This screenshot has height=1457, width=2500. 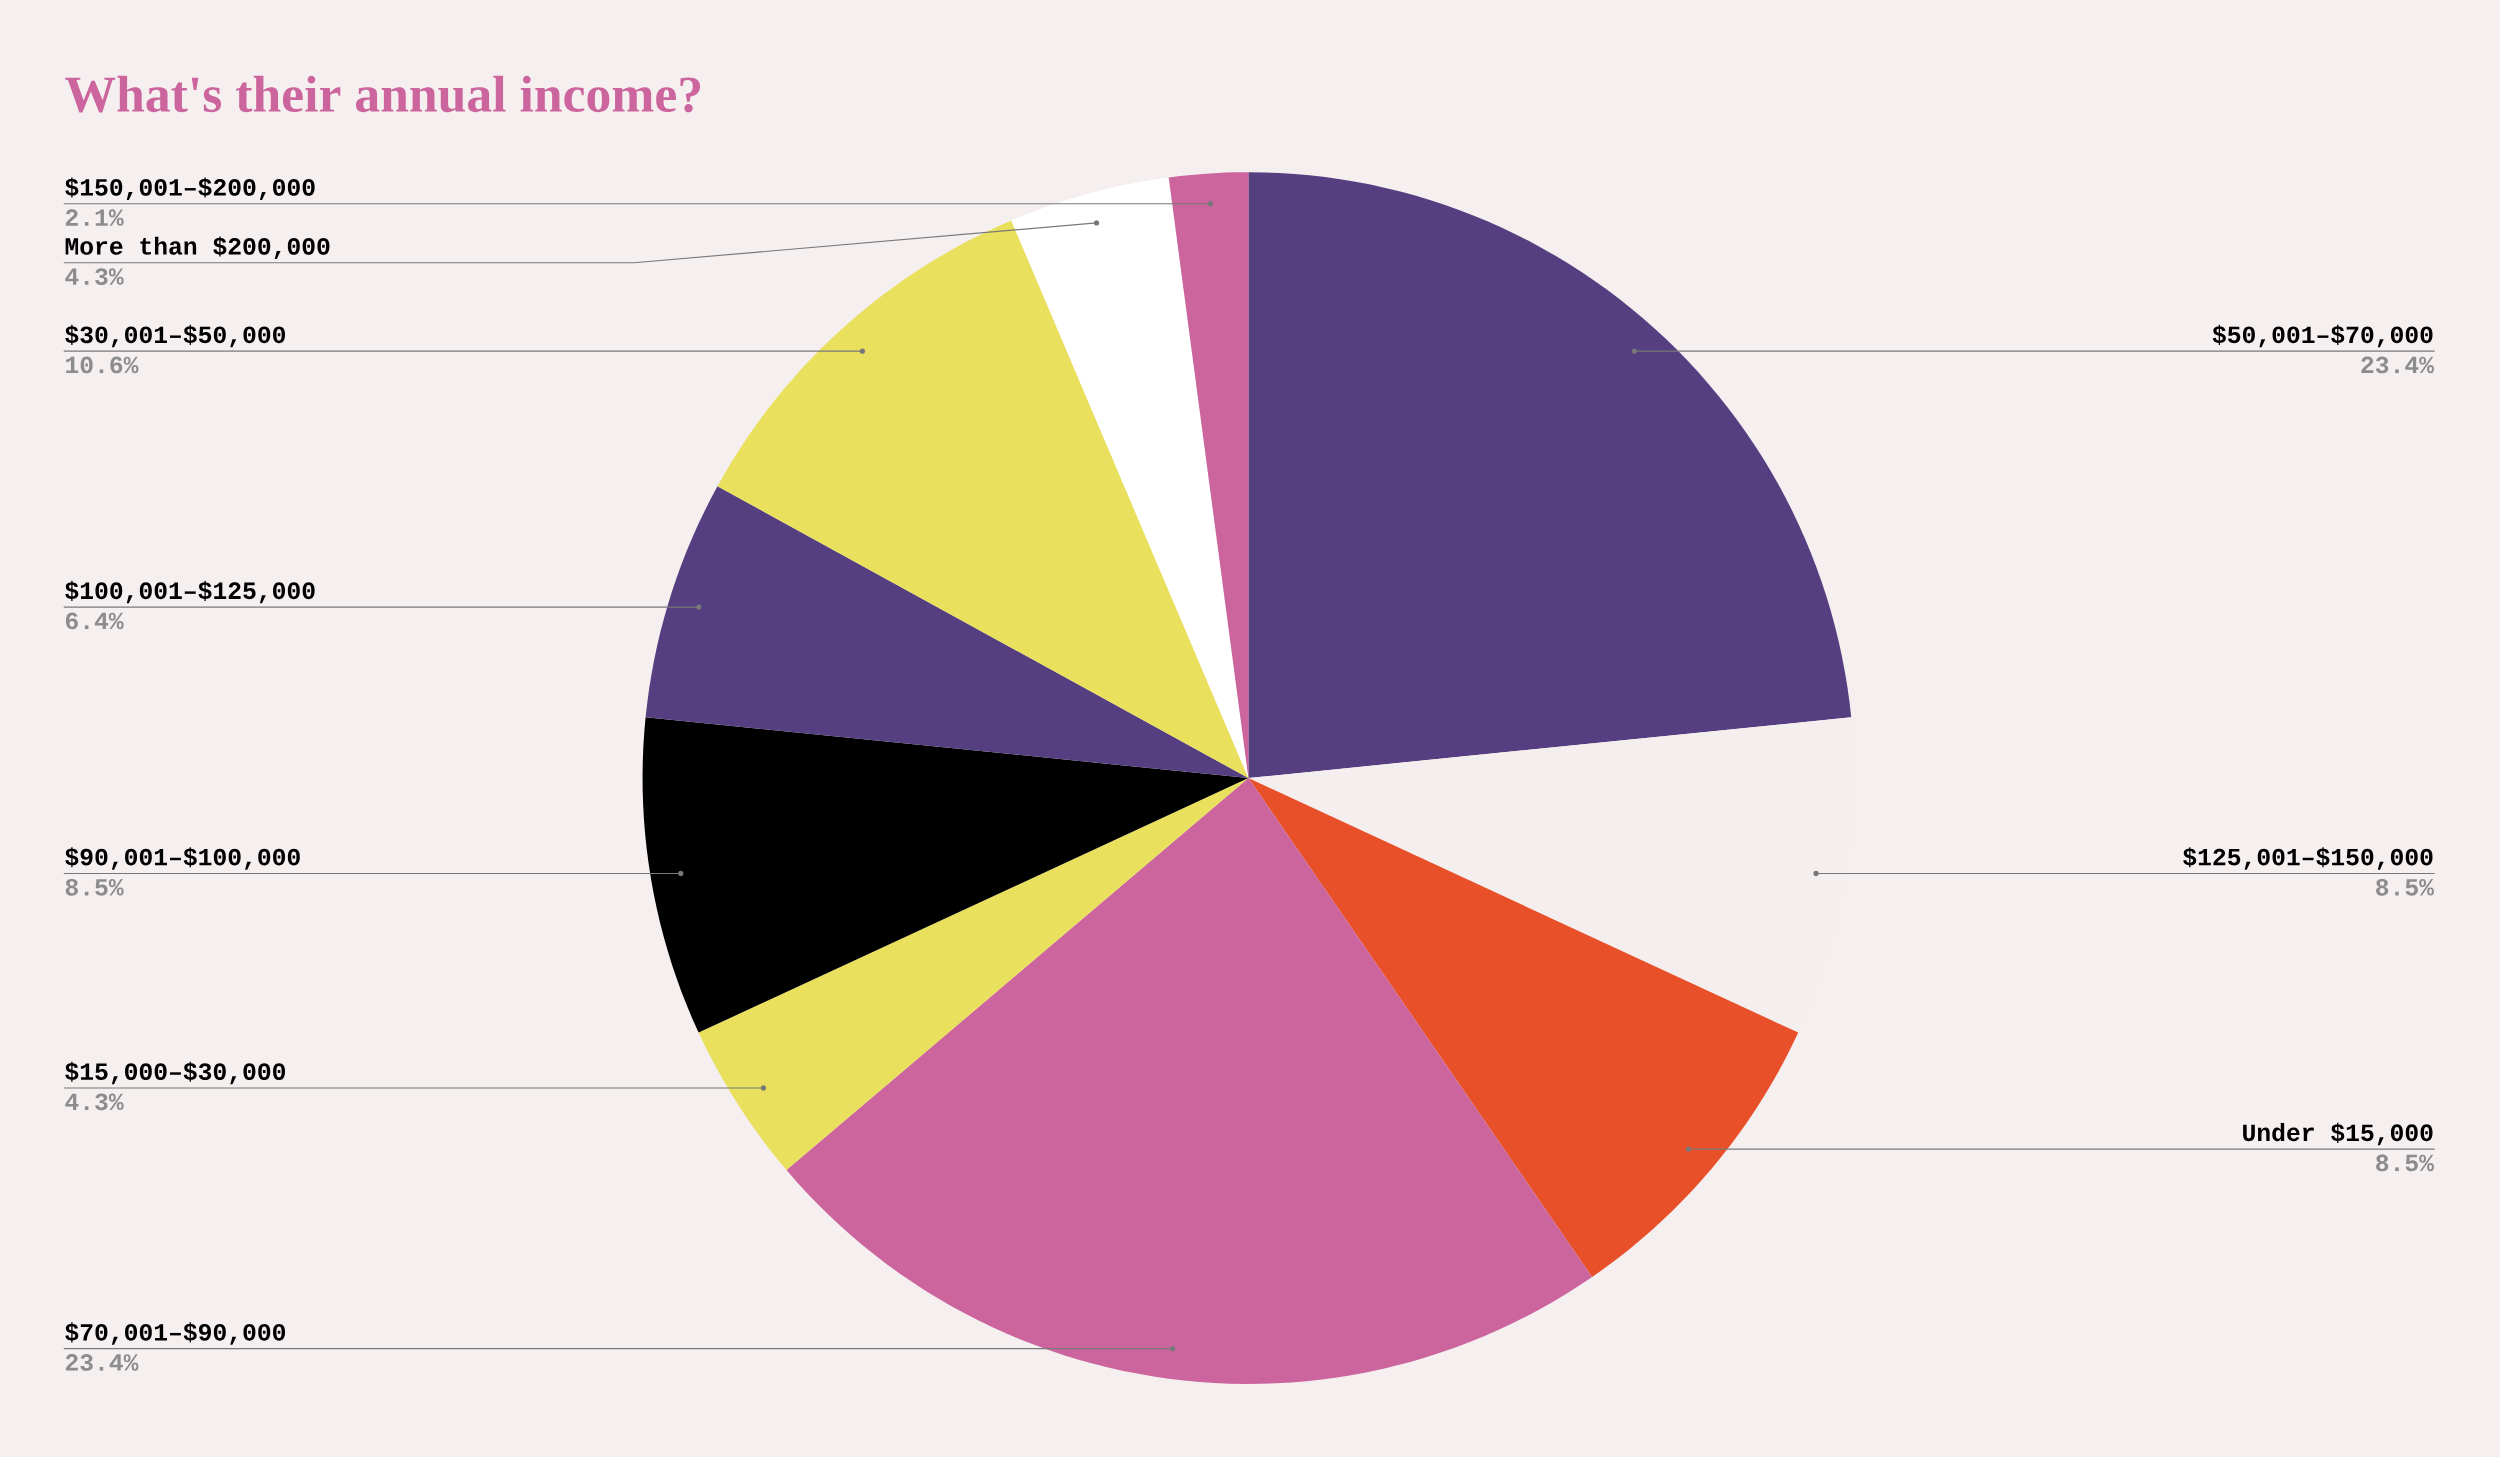 What do you see at coordinates (197, 247) in the screenshot?
I see `slice-label: More than $200,000` at bounding box center [197, 247].